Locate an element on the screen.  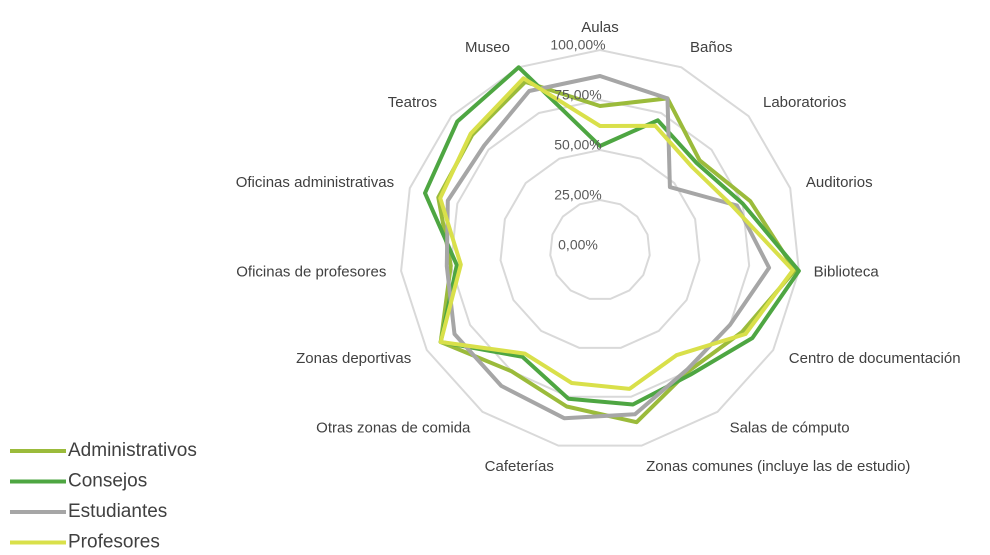
category-label: Zonas comunes (incluye las de estudio) is located at coordinates (778, 466).